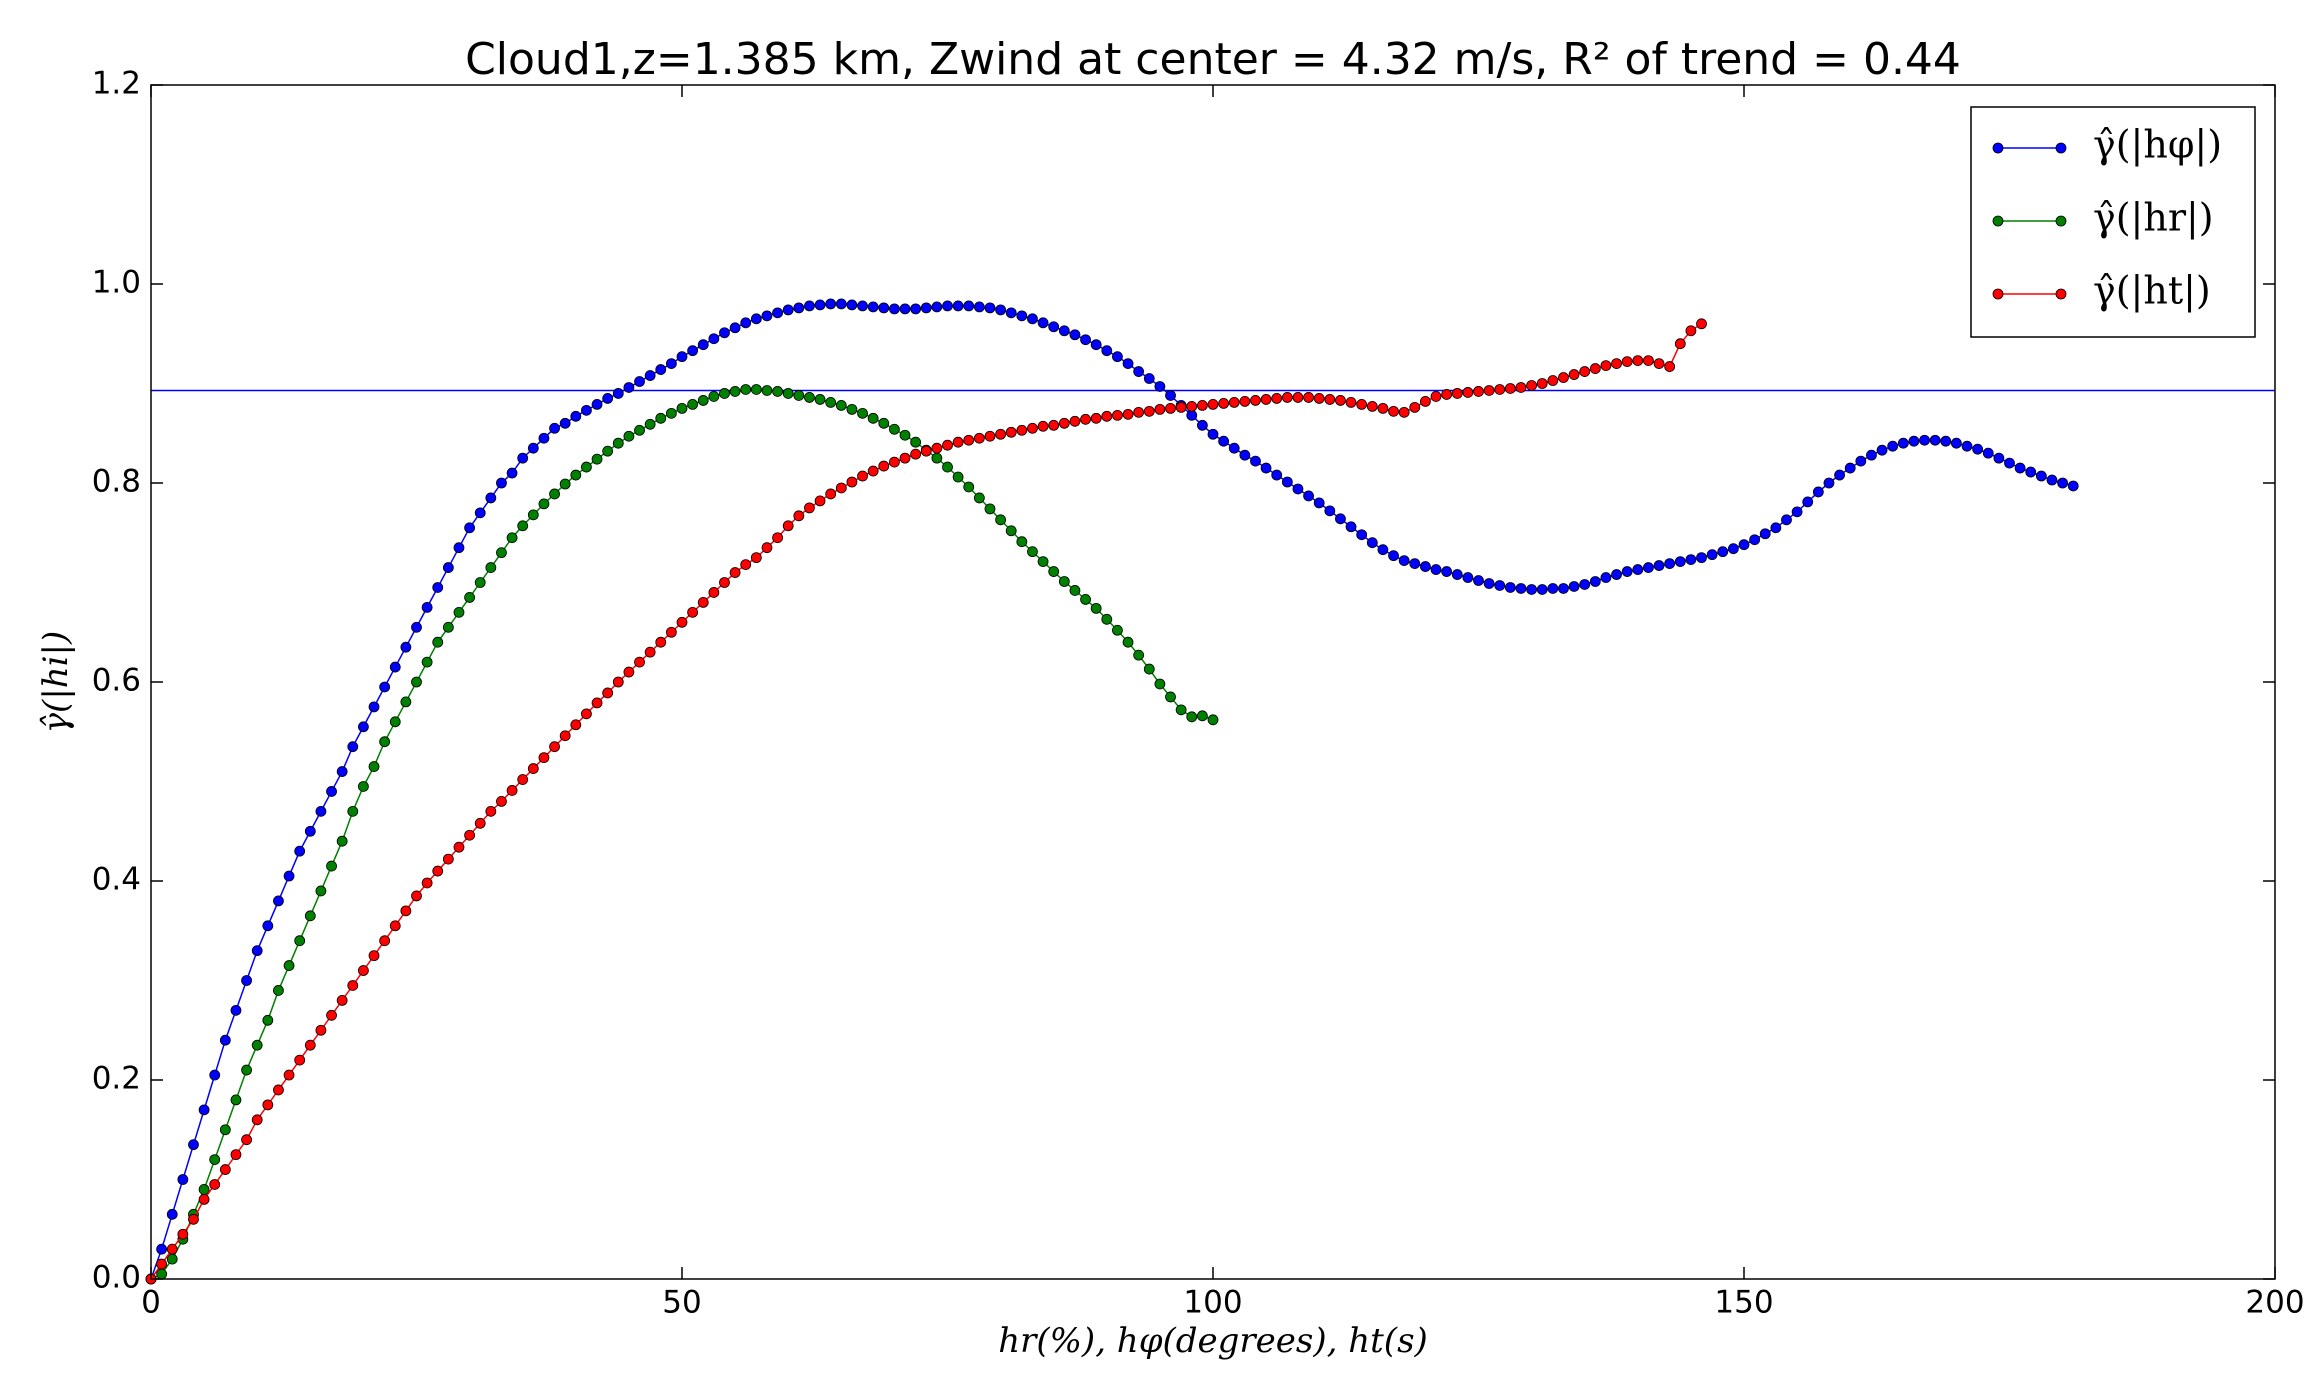  I want to click on x-tick-label: 50, so click(681, 1303).